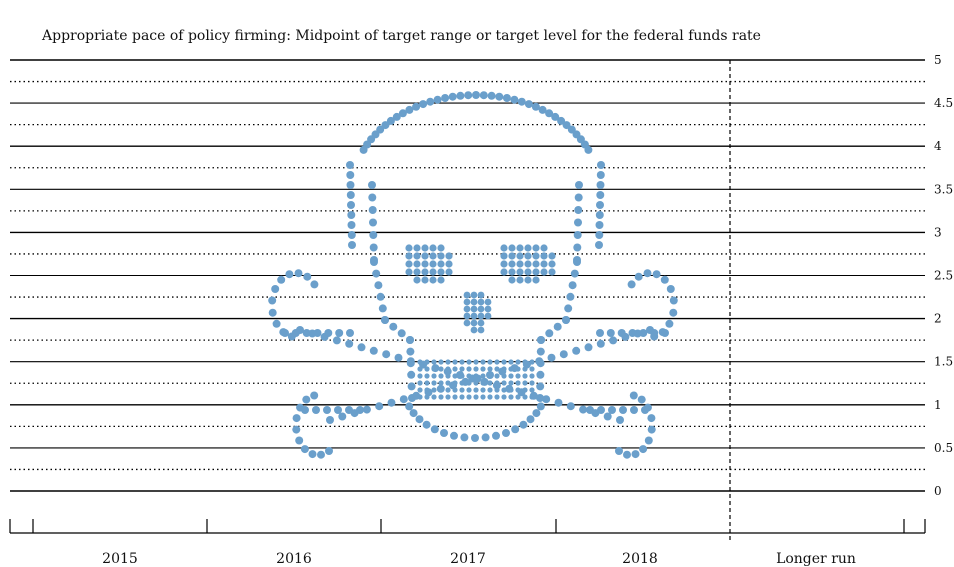 The height and width of the screenshot is (567, 954). What do you see at coordinates (943, 276) in the screenshot?
I see `y-tick-label: 2.5` at bounding box center [943, 276].